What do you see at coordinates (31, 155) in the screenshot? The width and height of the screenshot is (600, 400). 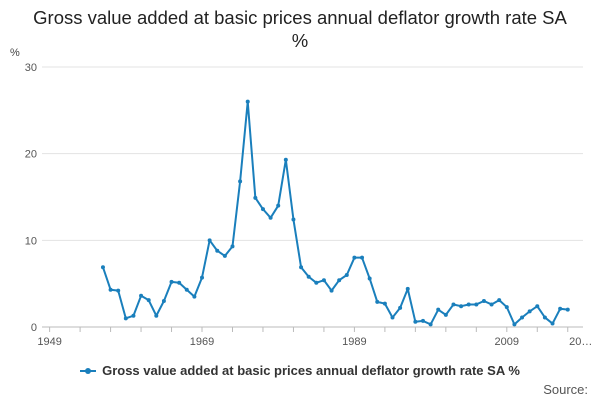 I see `y-tick-label: 20` at bounding box center [31, 155].